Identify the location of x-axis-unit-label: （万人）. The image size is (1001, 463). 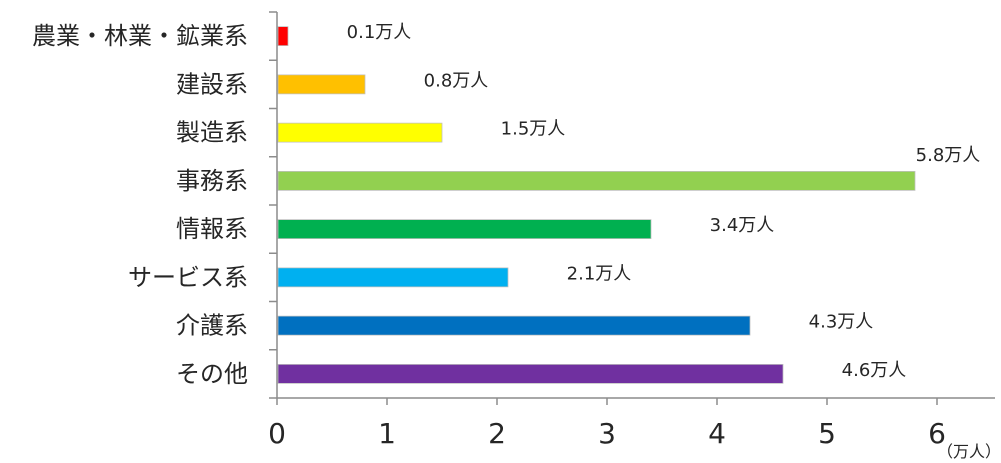
(969, 451).